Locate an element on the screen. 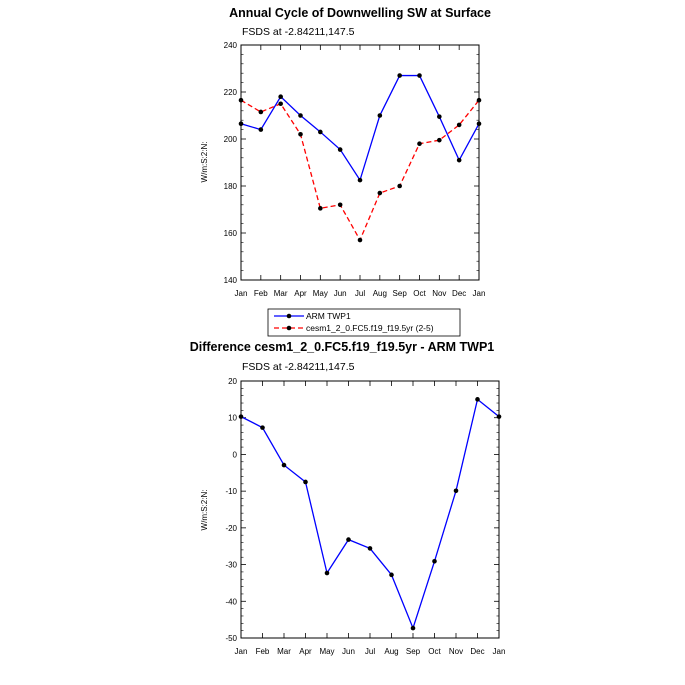 The width and height of the screenshot is (685, 685). y-tick-label: 10 is located at coordinates (232, 418).